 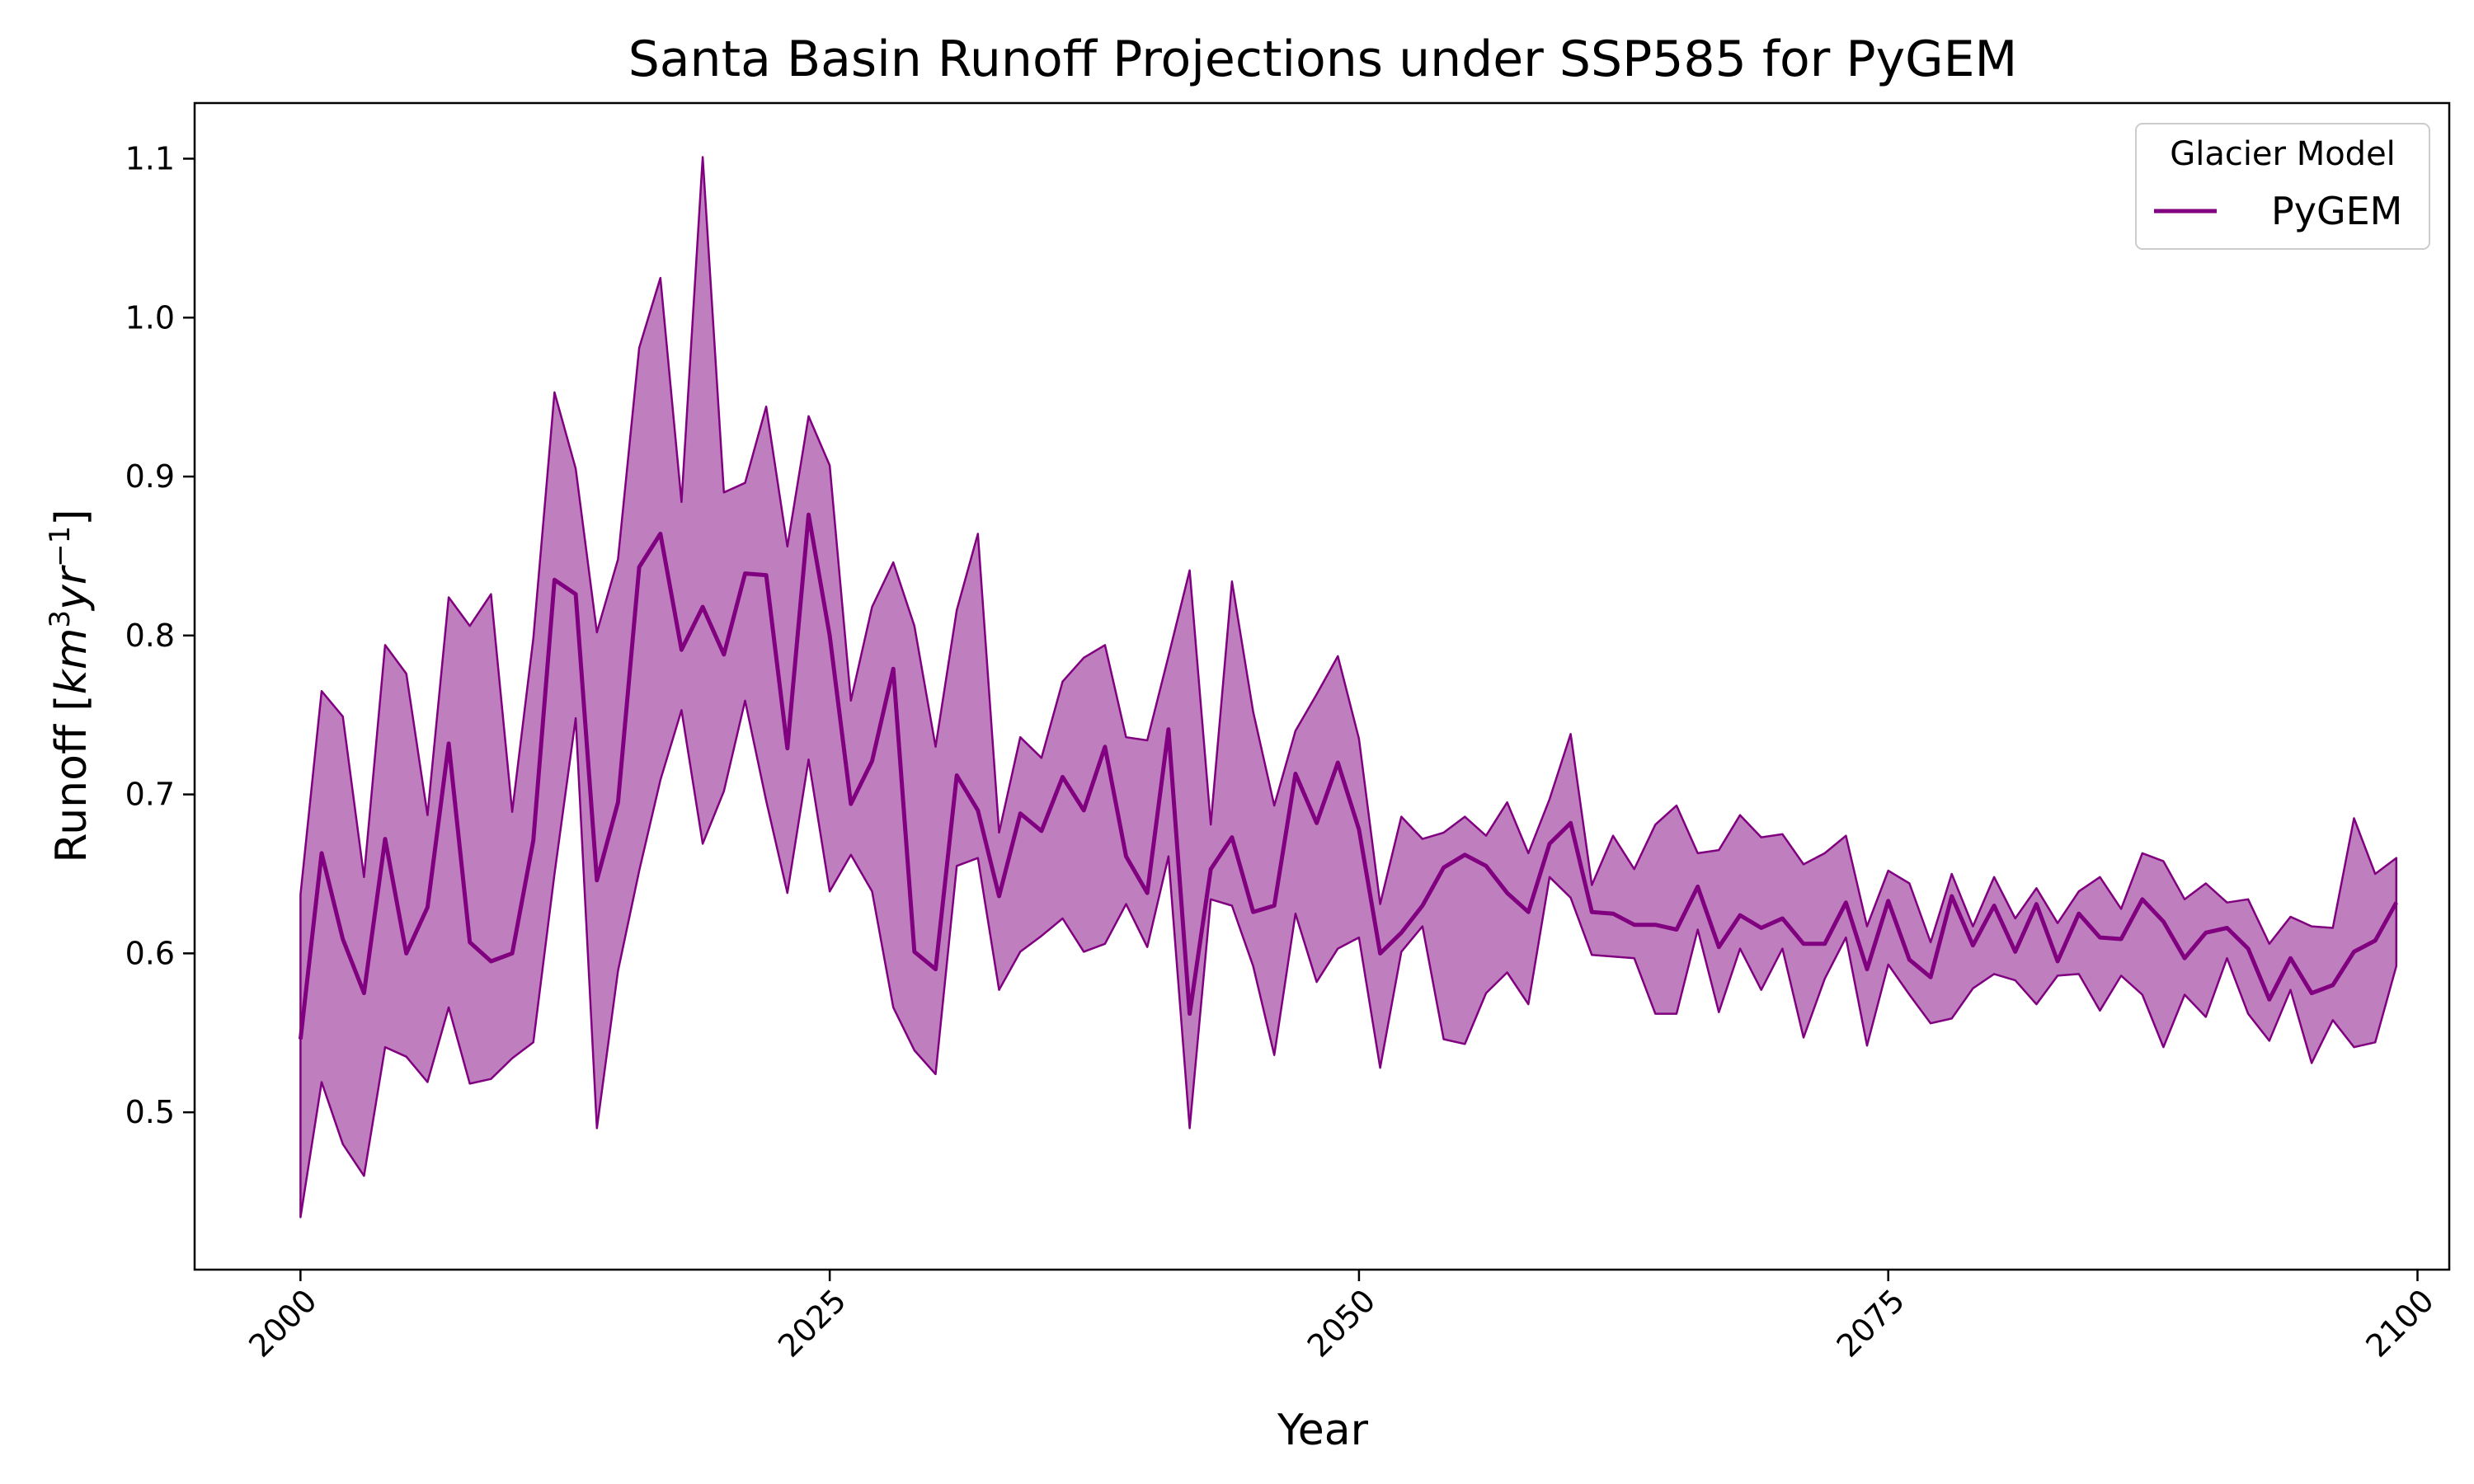 I want to click on y-axis-label-exp1: 3, so click(x=60, y=619).